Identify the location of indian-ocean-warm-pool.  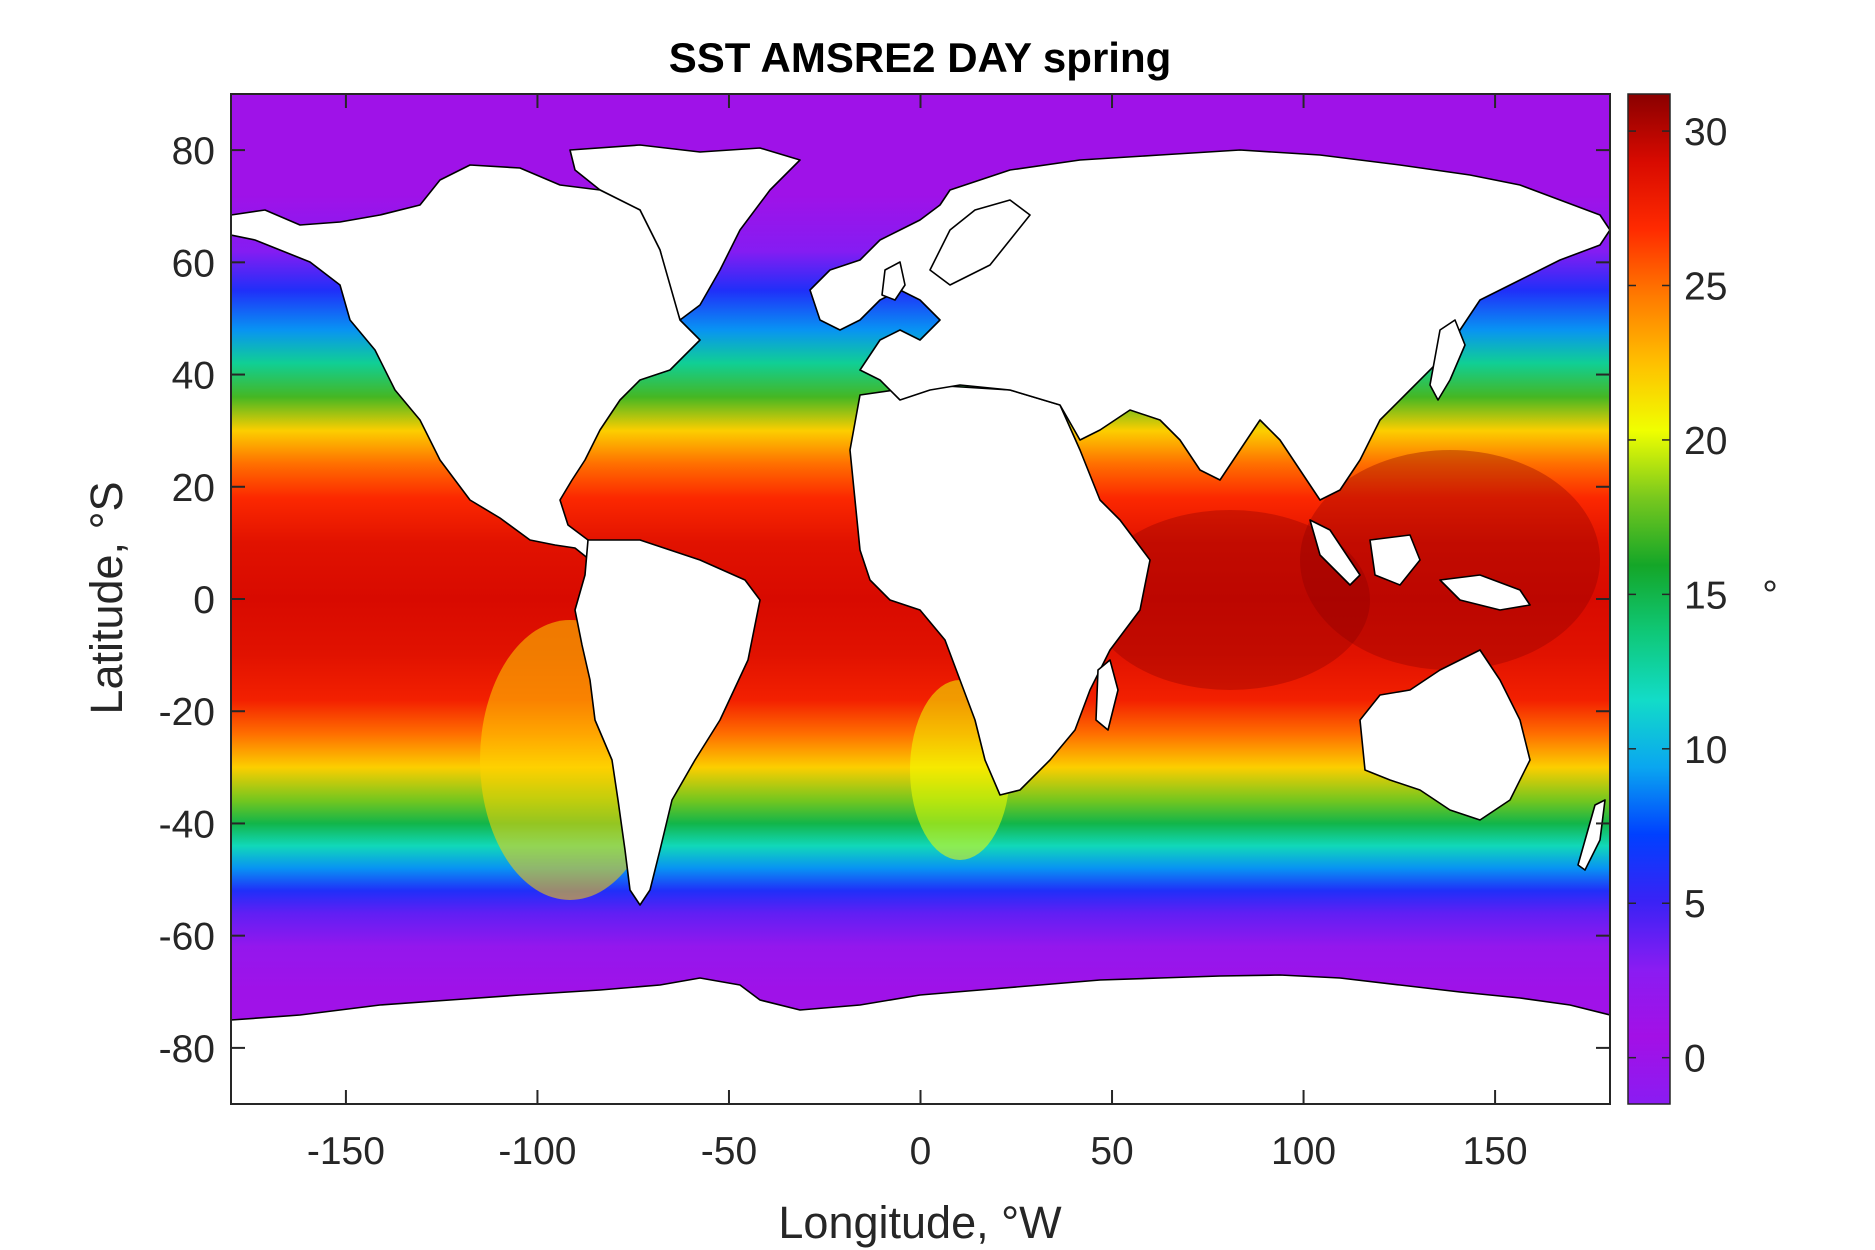
(1230, 600).